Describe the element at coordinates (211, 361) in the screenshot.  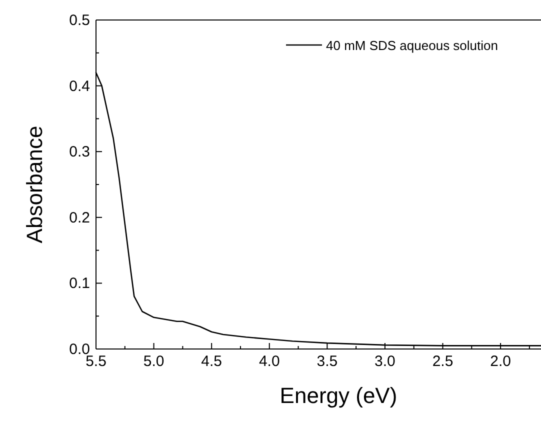
I see `x-tick-label: 4.5` at that location.